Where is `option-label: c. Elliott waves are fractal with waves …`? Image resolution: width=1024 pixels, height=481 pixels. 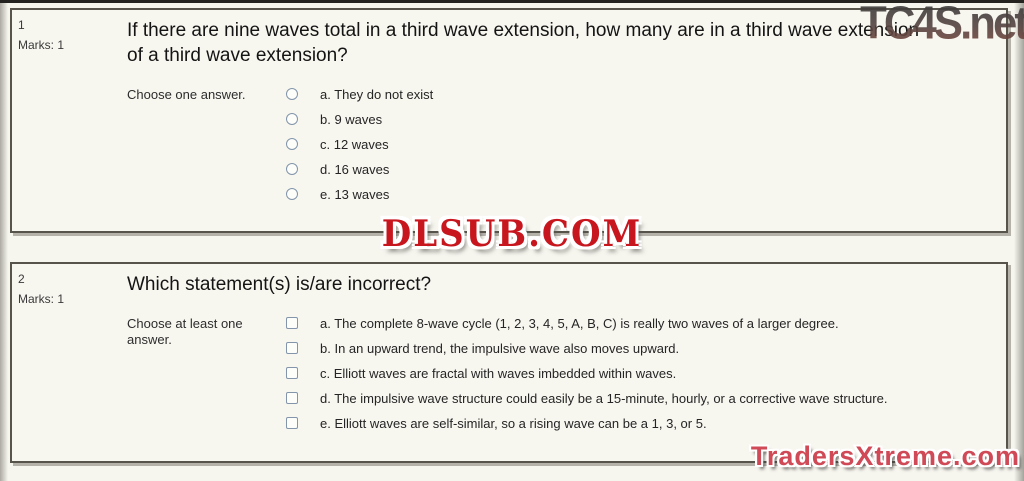 option-label: c. Elliott waves are fractal with waves … is located at coordinates (498, 373).